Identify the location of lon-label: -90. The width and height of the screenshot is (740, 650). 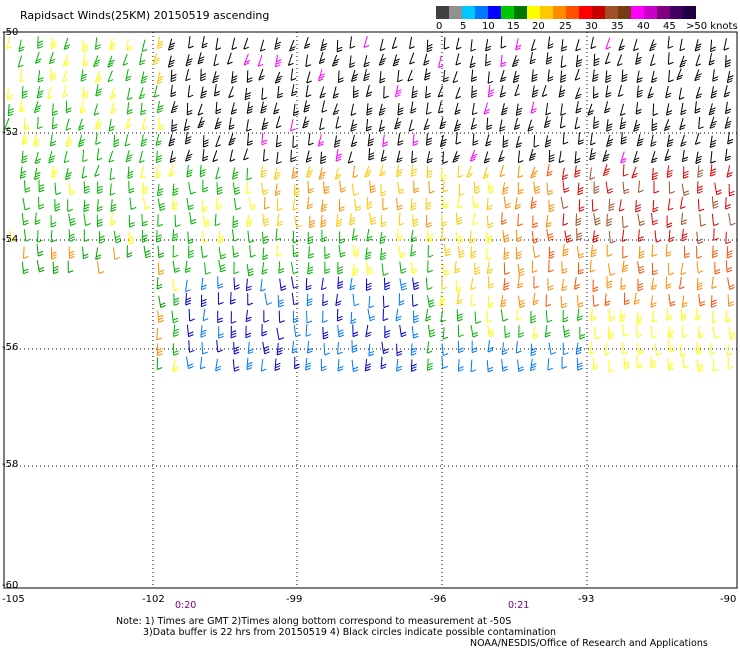
(728, 599).